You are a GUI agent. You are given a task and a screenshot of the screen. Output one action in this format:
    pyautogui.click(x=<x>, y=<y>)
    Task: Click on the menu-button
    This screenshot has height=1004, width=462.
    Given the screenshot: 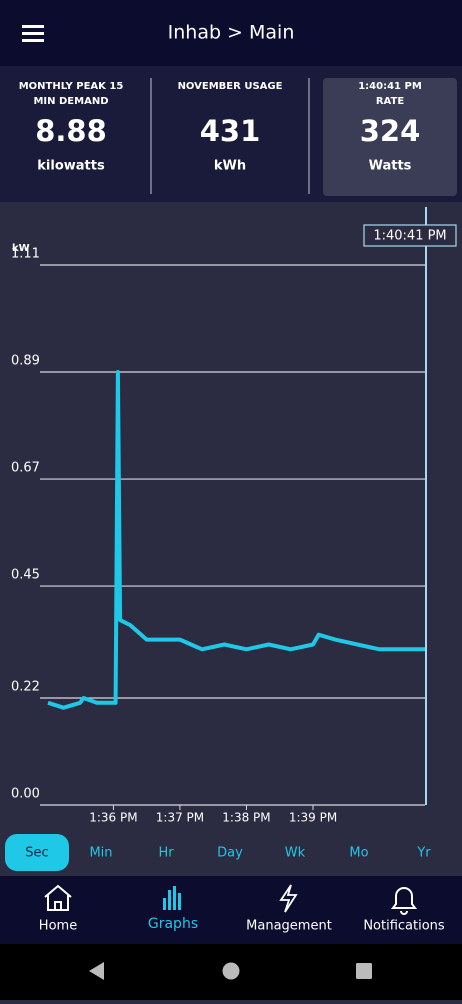 What is the action you would take?
    pyautogui.click(x=33, y=33)
    